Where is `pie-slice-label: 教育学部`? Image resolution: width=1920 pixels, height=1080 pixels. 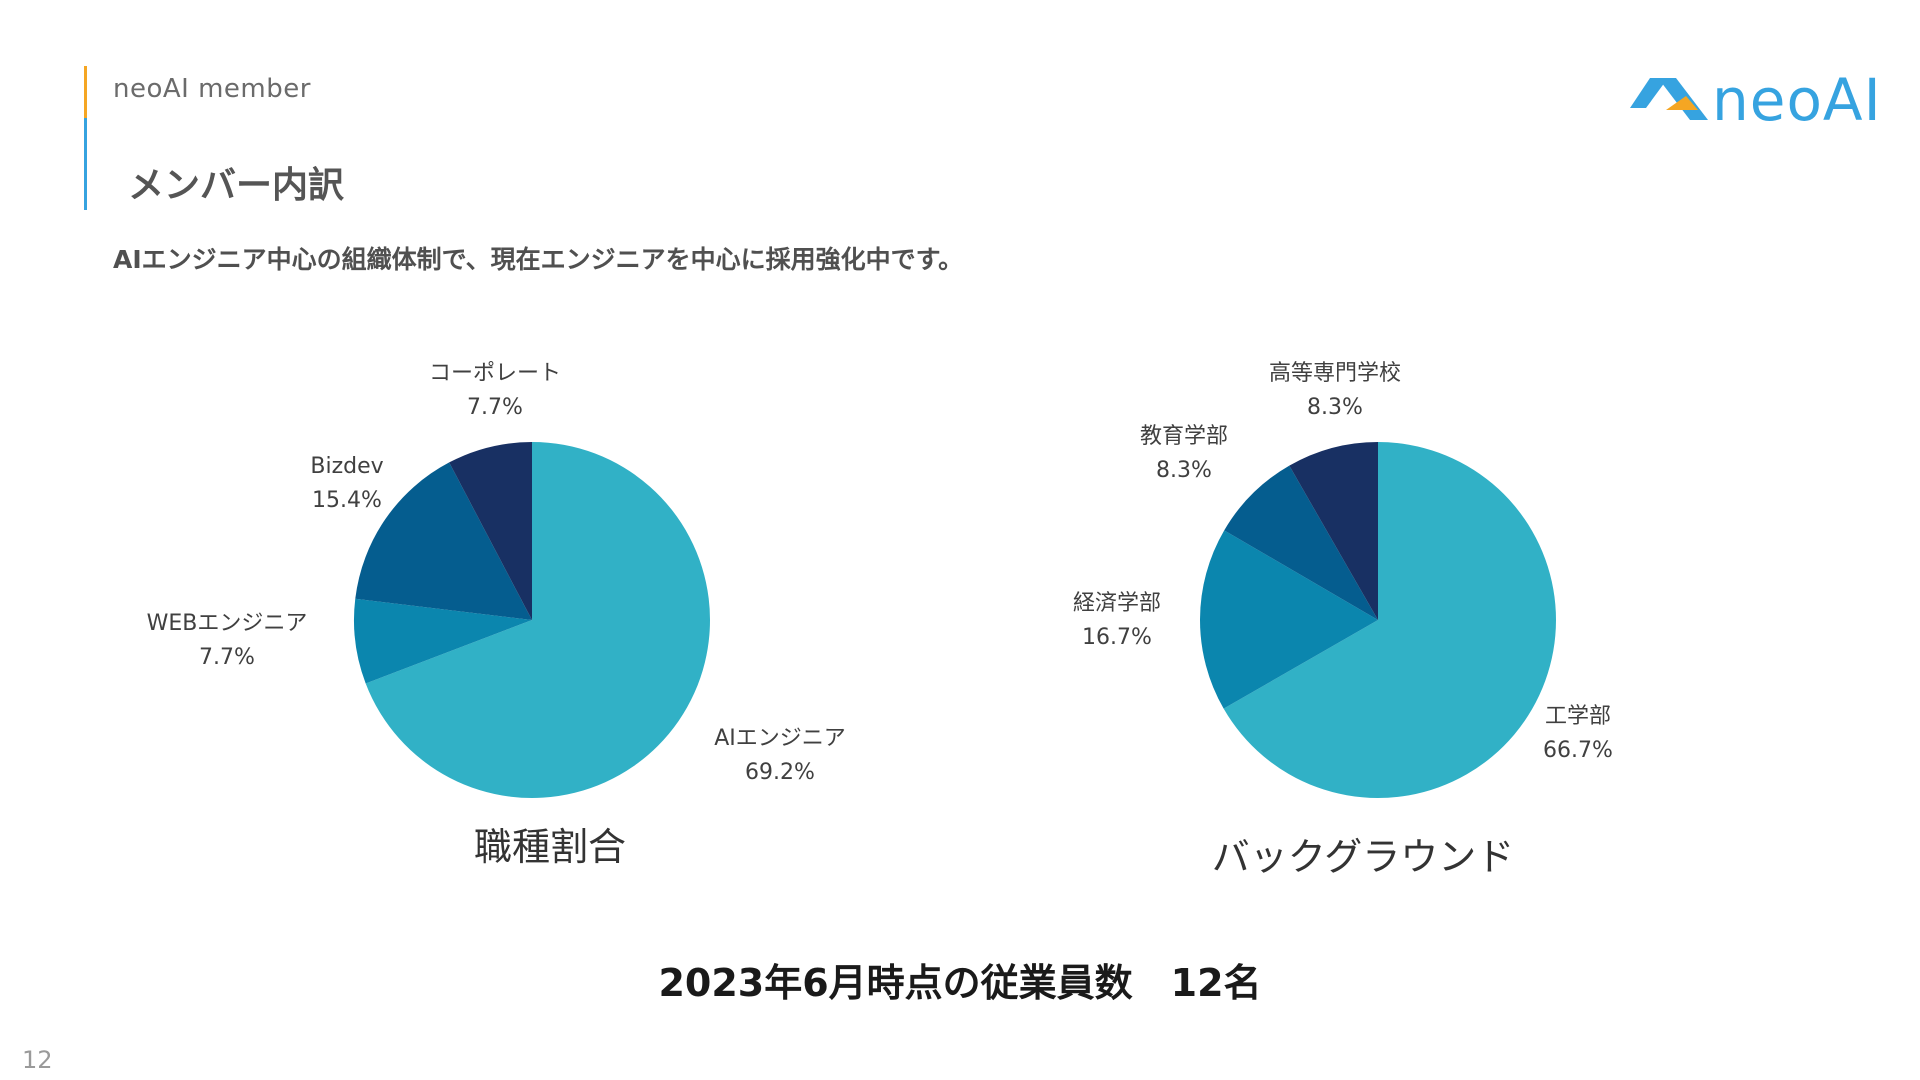 pie-slice-label: 教育学部 is located at coordinates (1184, 436).